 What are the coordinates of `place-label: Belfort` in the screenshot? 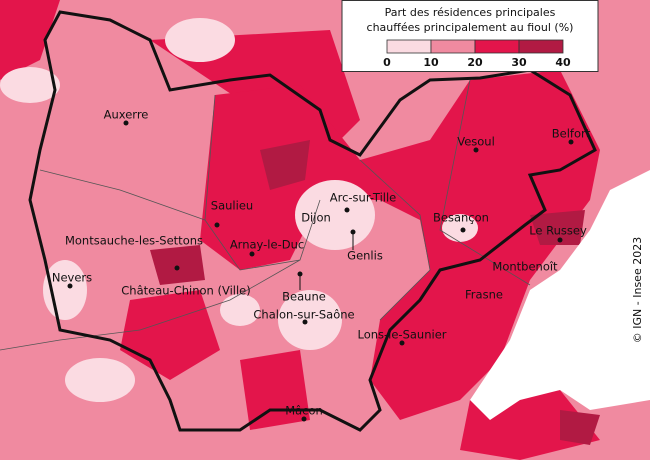 It's located at (571, 134).